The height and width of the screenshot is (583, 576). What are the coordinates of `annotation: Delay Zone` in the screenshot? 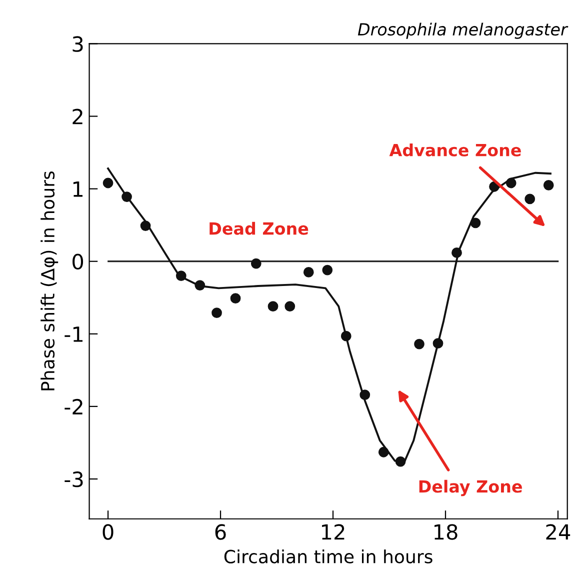 It's located at (470, 488).